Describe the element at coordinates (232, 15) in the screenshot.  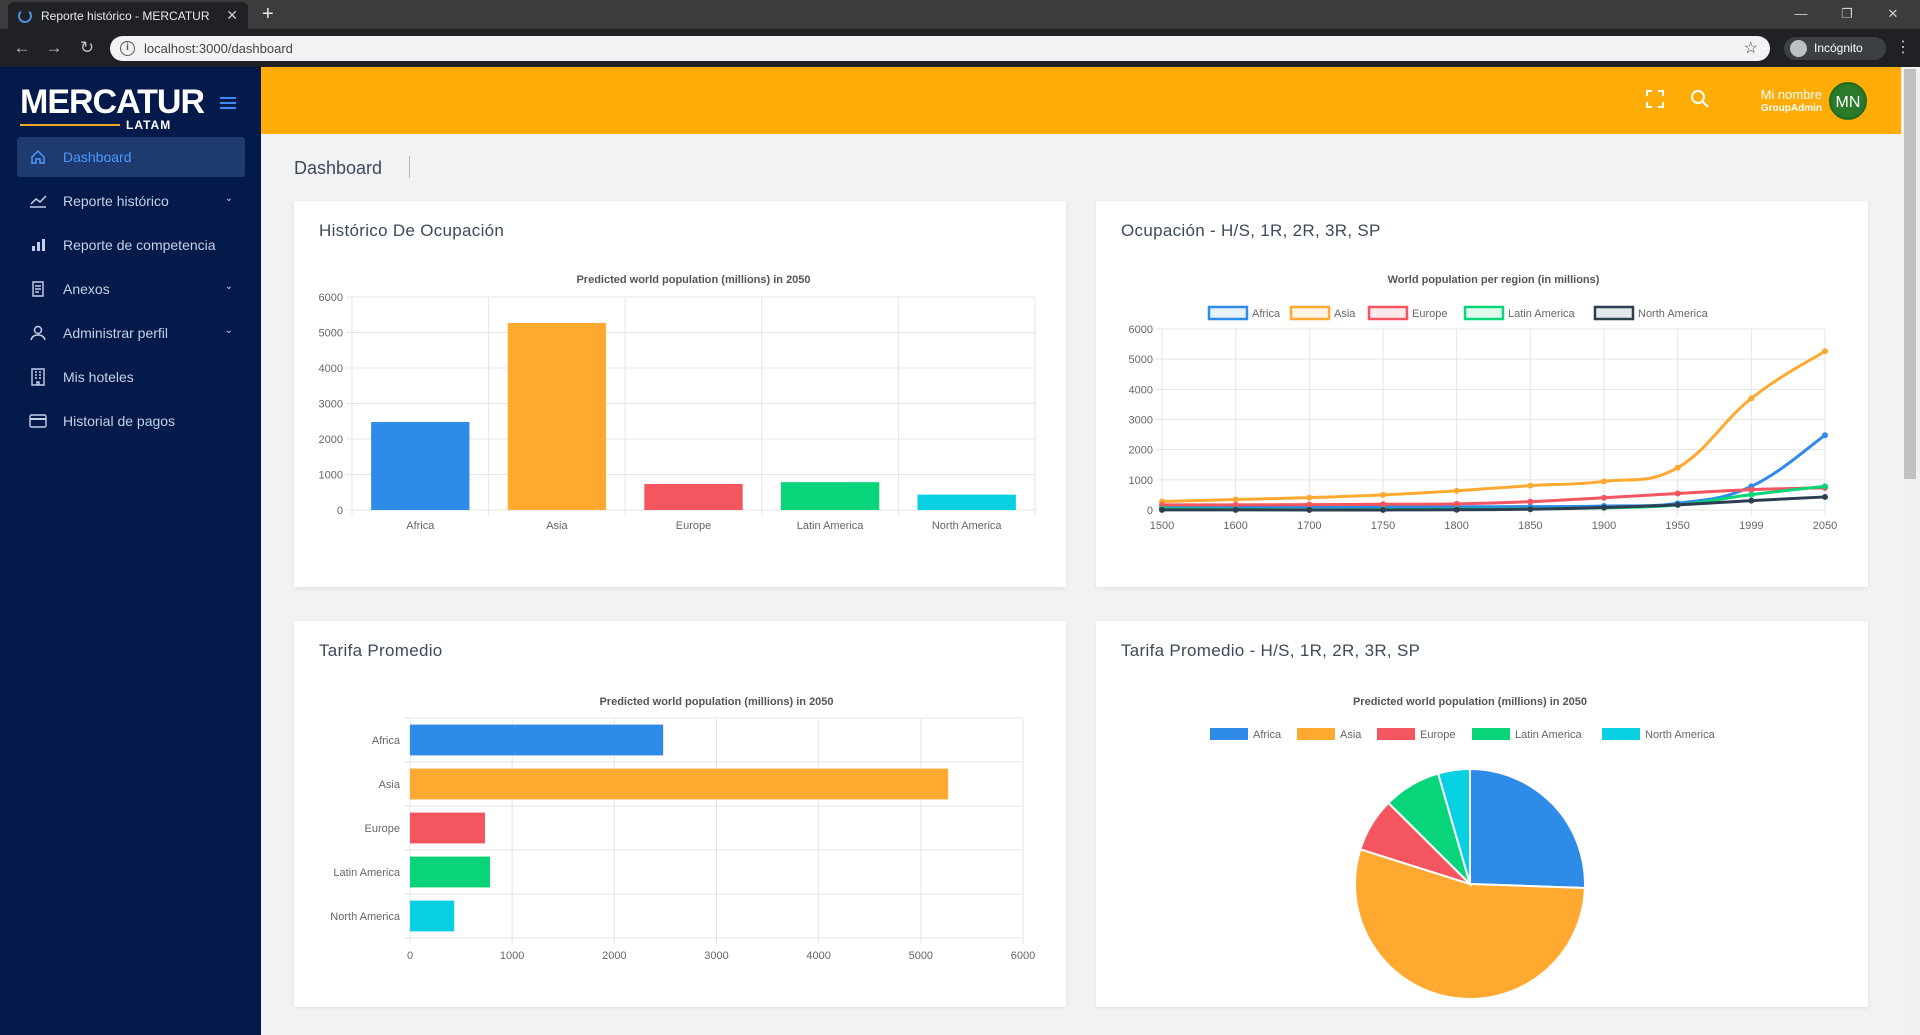
I see `close-tab-icon: ✕` at that location.